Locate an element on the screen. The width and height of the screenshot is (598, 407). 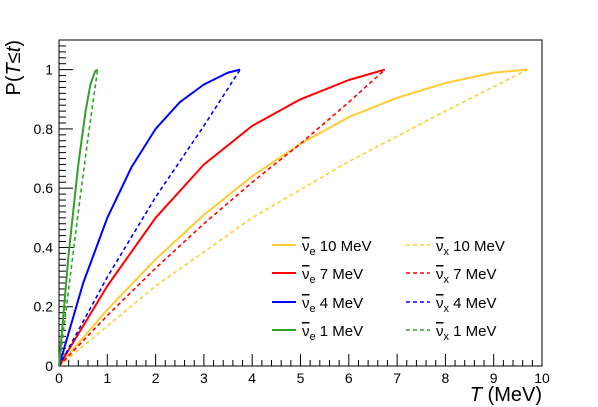
y-tick-label: 0.8 is located at coordinates (44, 129).